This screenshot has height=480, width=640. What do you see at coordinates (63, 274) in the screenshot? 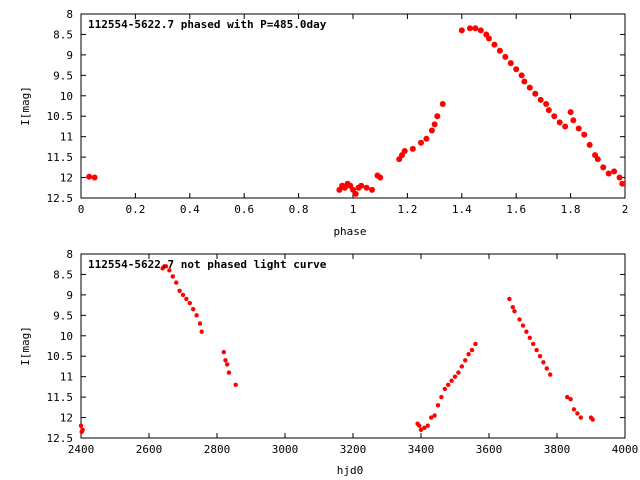
I see `unphased-y-tick-label: 8.5` at bounding box center [63, 274].